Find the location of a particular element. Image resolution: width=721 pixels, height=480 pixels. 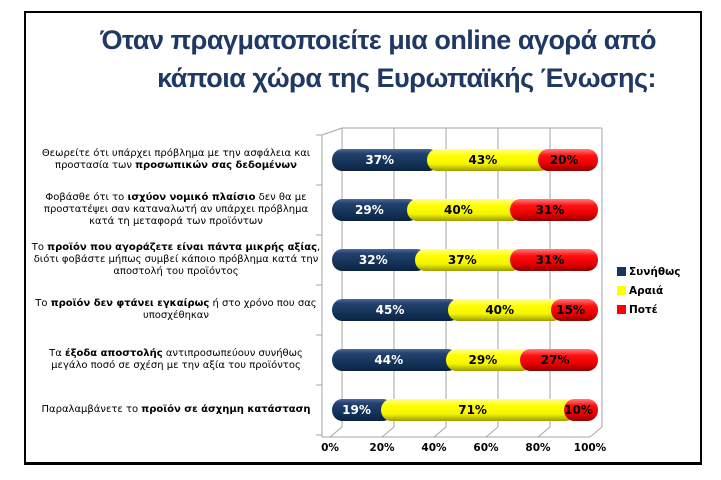

bar-1-segment-rarely: 43% is located at coordinates (489, 160).